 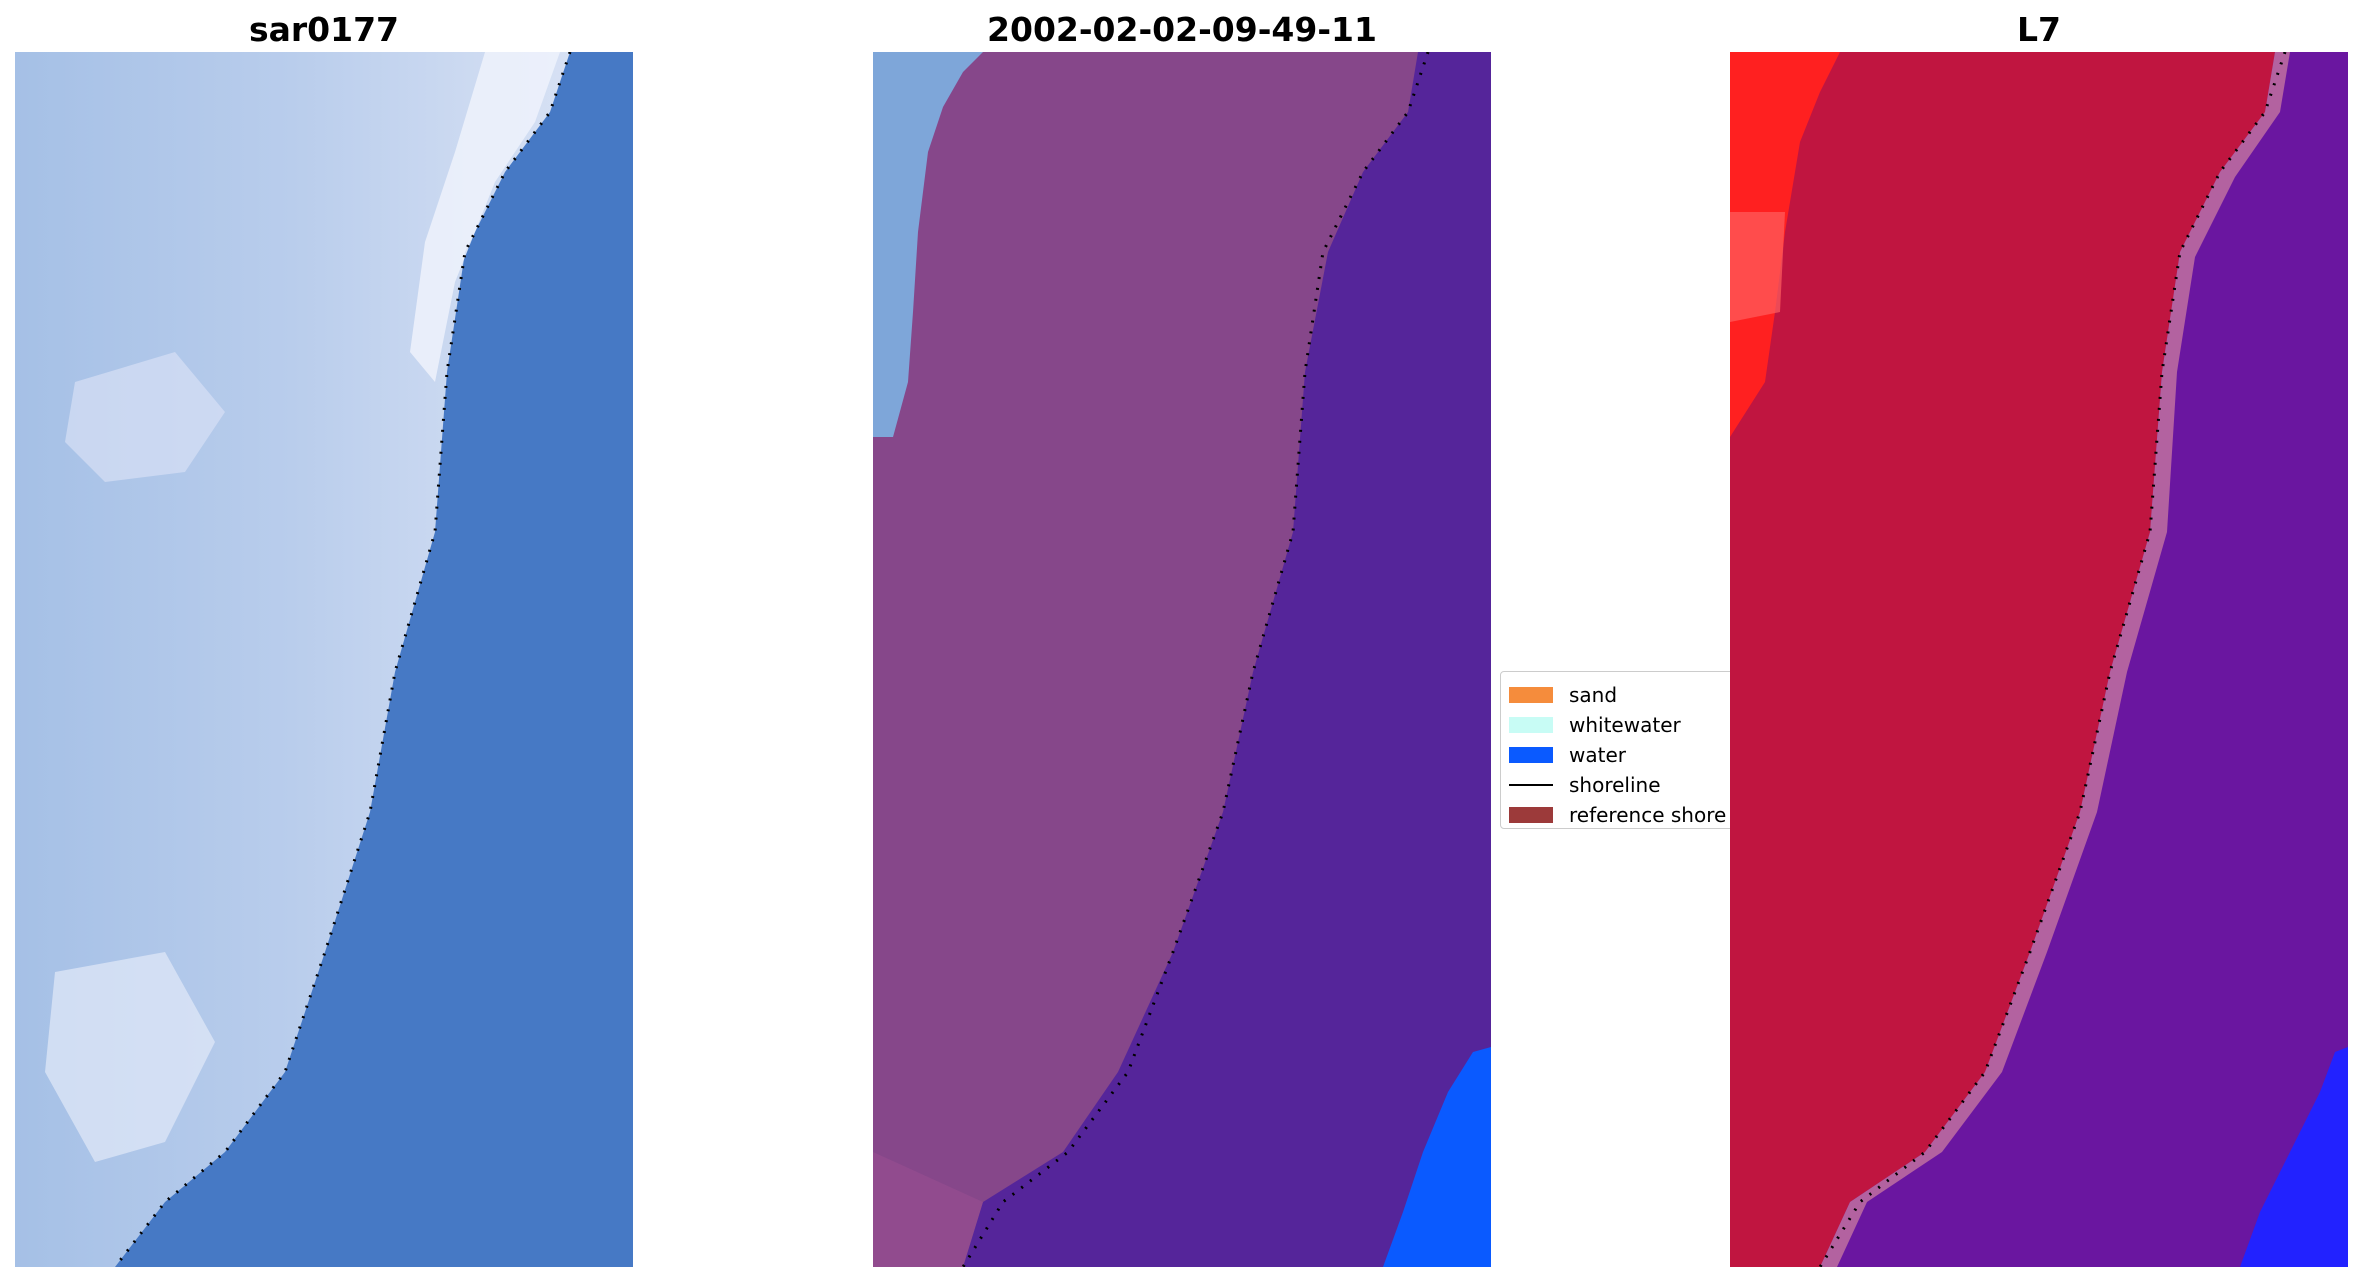 What do you see at coordinates (485, 217) in the screenshot?
I see `whitewater-band` at bounding box center [485, 217].